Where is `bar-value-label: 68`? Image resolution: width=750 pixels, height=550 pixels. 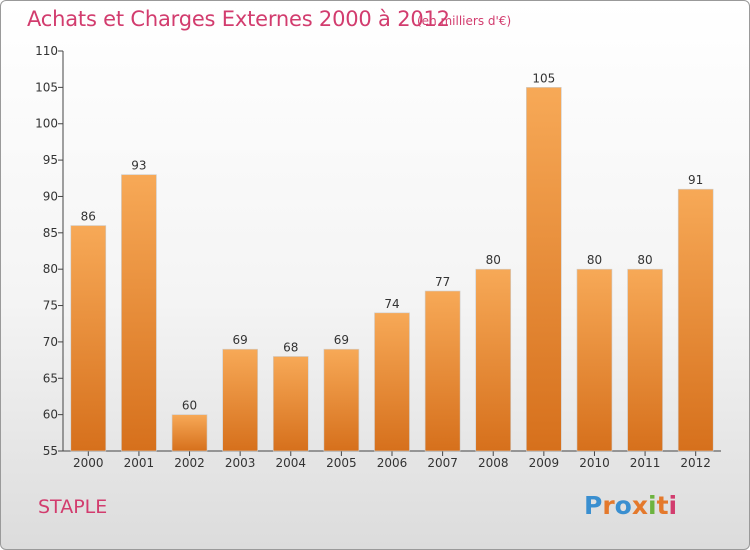 bar-value-label: 68 is located at coordinates (290, 347).